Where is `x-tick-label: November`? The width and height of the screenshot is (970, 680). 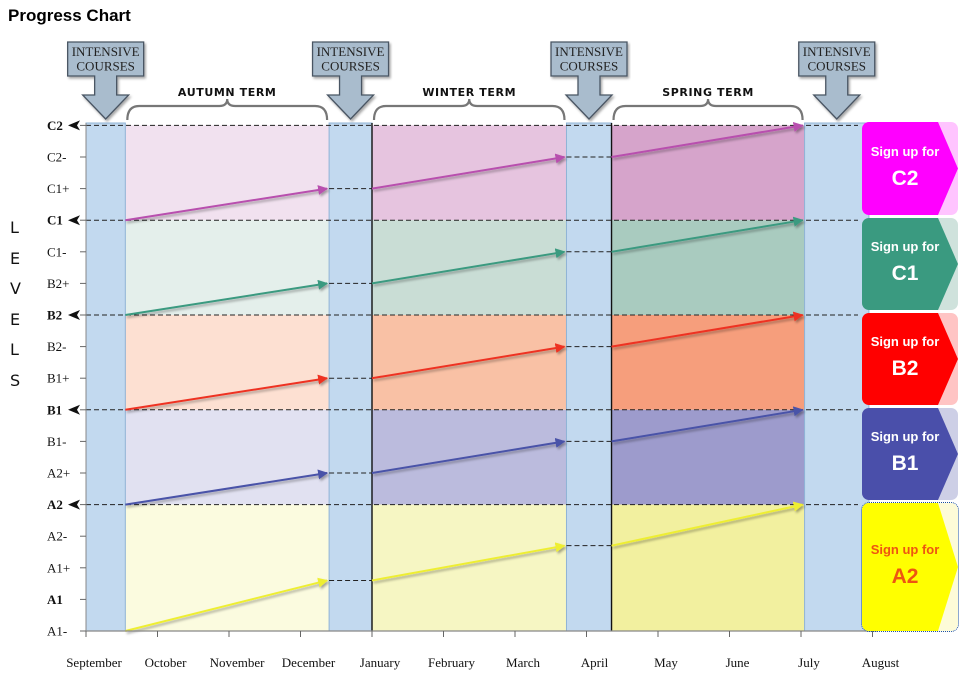 x-tick-label: November is located at coordinates (238, 662).